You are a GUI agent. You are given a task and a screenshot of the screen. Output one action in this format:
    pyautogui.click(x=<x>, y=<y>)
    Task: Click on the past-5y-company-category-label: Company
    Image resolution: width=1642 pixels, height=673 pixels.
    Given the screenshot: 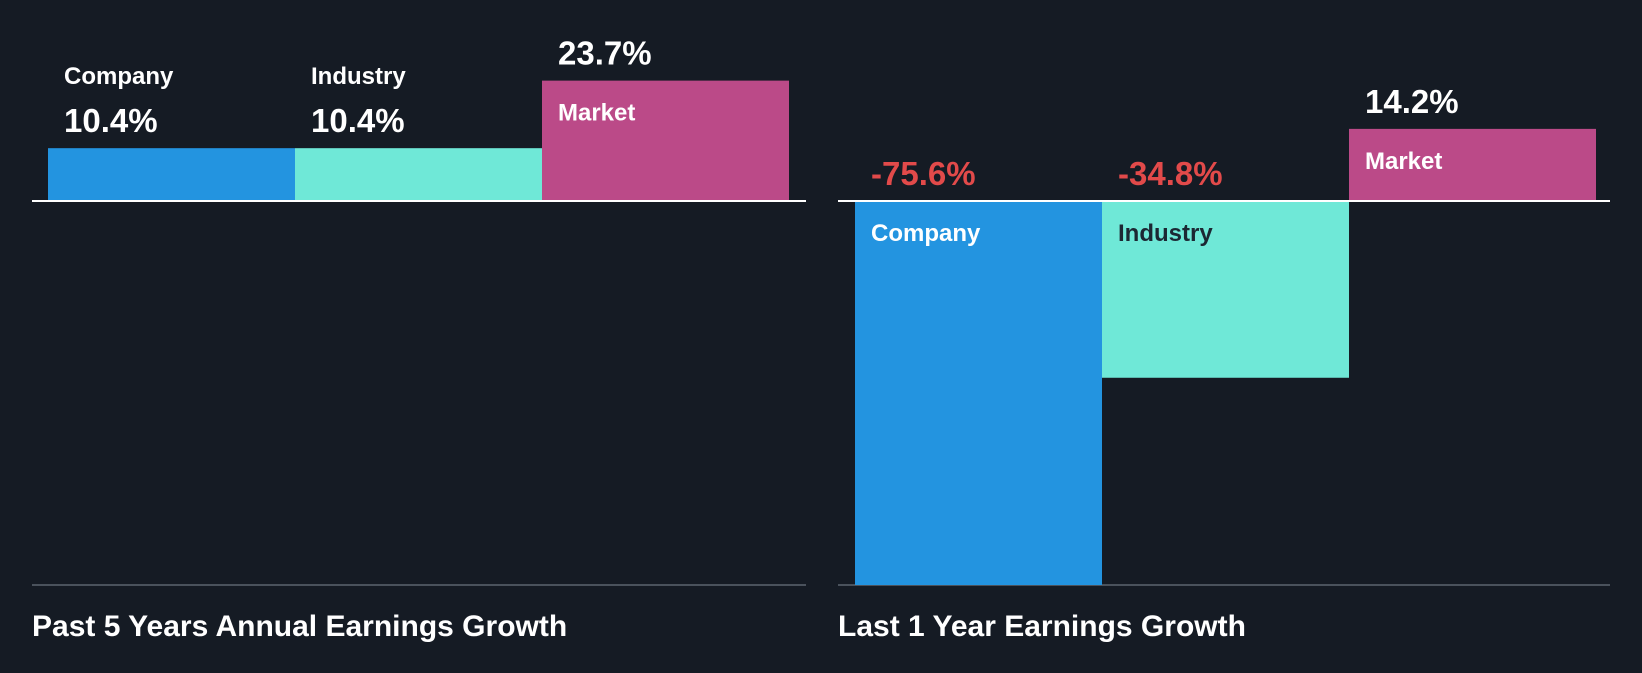 What is the action you would take?
    pyautogui.click(x=119, y=76)
    